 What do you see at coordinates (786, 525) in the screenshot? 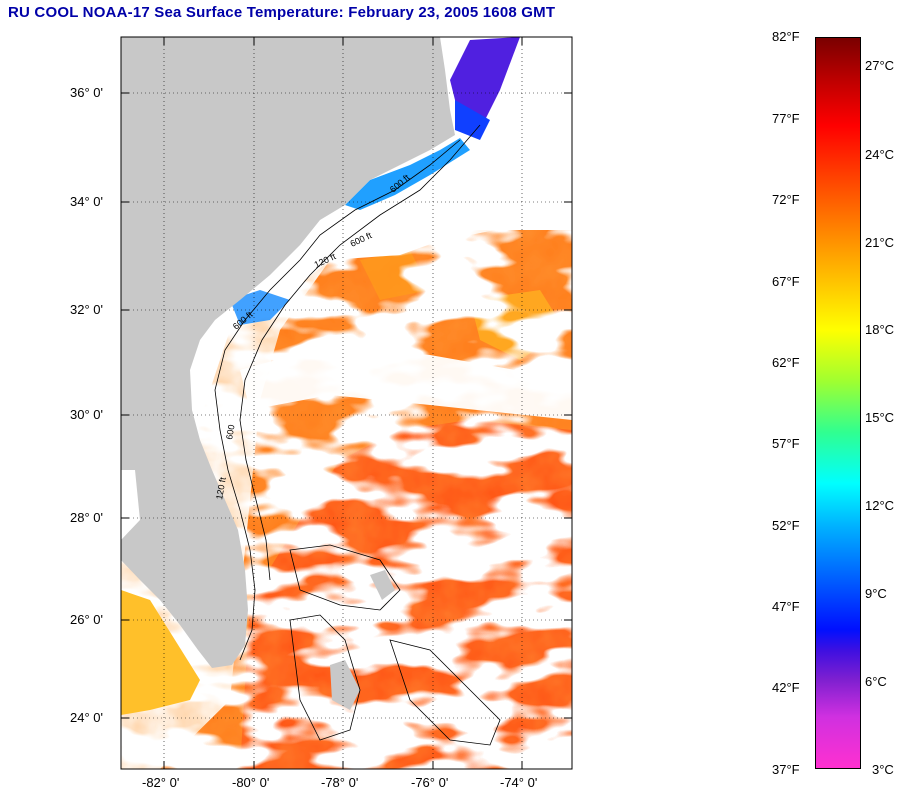
I see `colorbar-f-label: 52°F` at bounding box center [786, 525].